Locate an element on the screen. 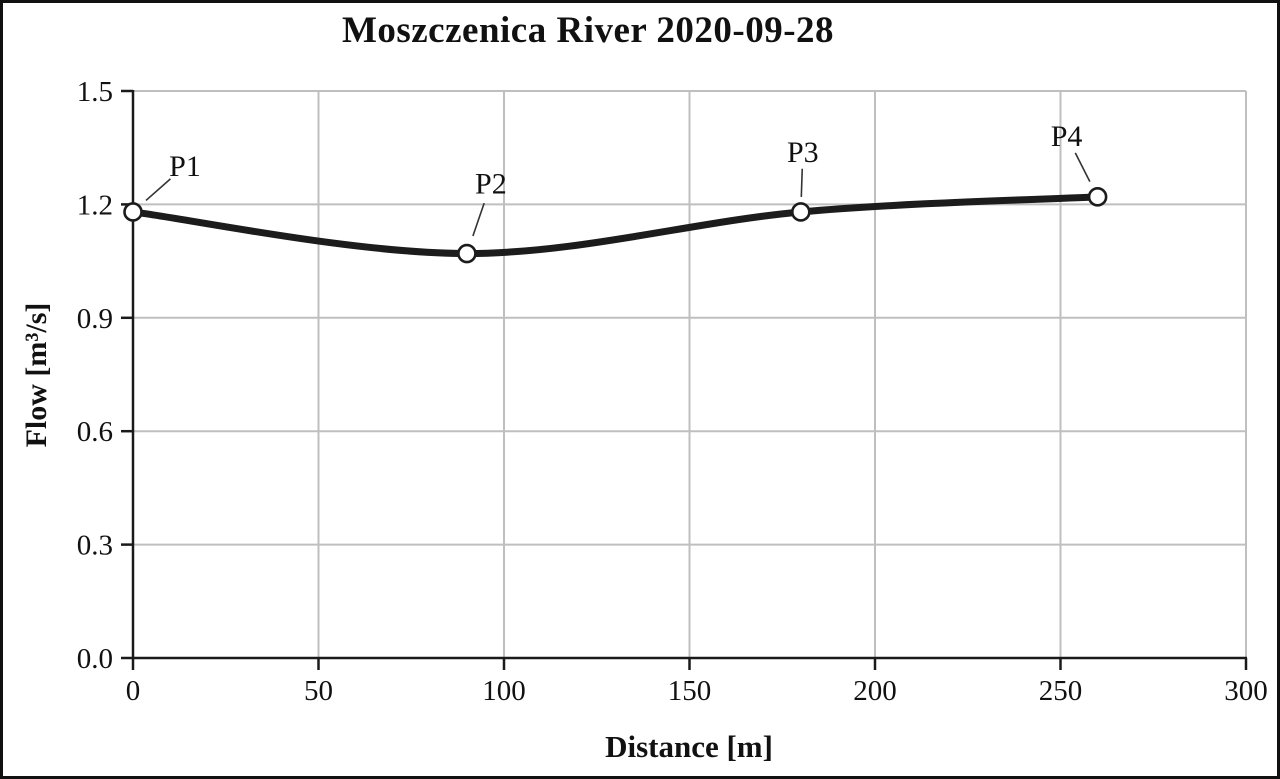 This screenshot has height=779, width=1280. x-tick-label: 300 is located at coordinates (1246, 691).